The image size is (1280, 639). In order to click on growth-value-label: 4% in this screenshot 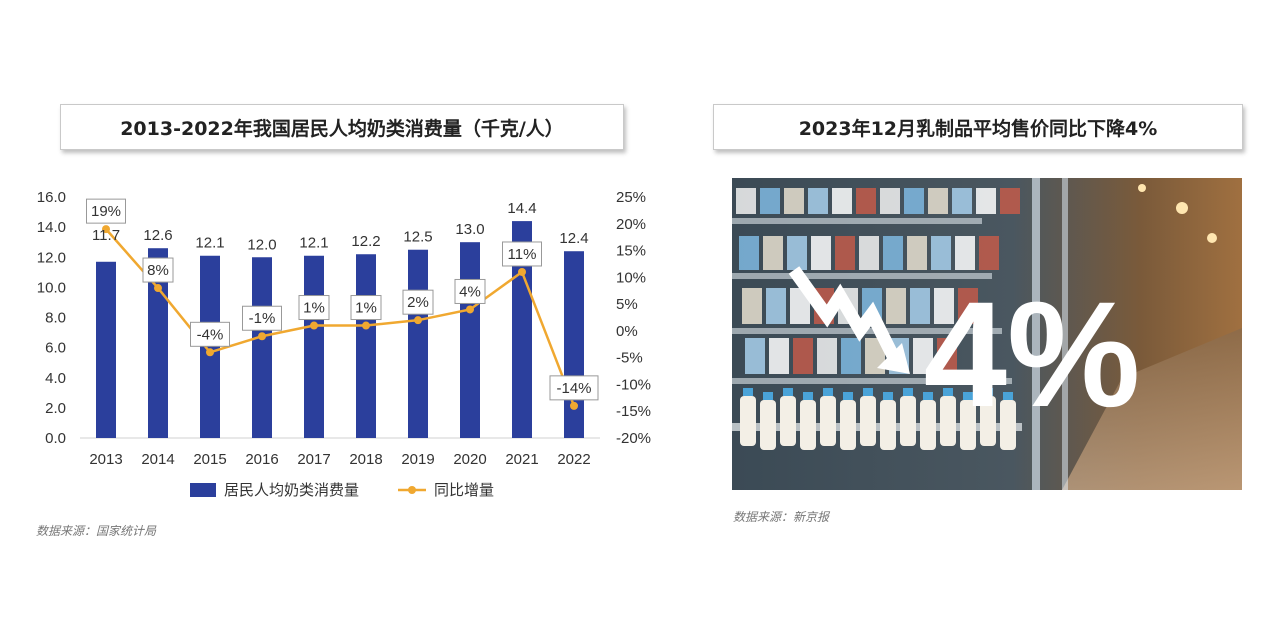, I will do `click(470, 291)`.